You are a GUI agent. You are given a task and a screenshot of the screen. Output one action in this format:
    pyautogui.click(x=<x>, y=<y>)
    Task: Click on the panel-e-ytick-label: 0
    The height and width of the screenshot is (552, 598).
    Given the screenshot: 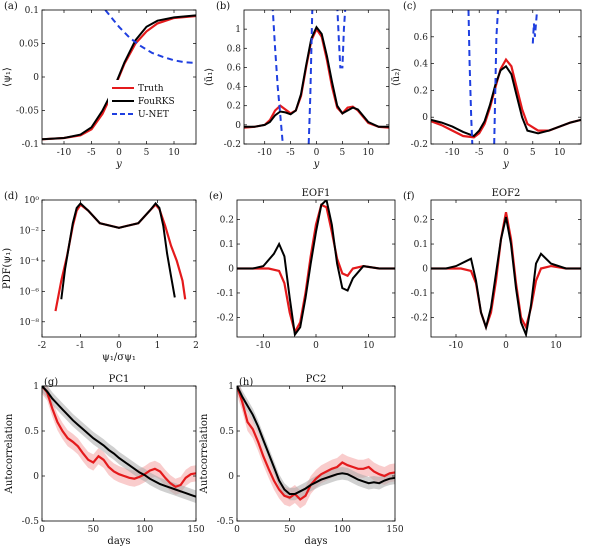 What is the action you would take?
    pyautogui.click(x=231, y=270)
    